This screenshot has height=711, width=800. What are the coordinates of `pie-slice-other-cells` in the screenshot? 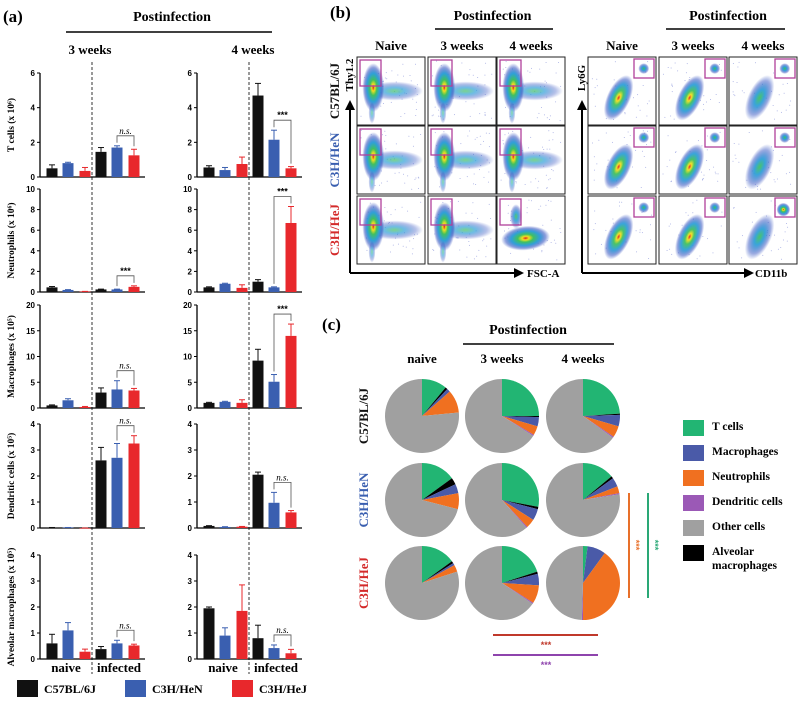 It's located at (583, 500).